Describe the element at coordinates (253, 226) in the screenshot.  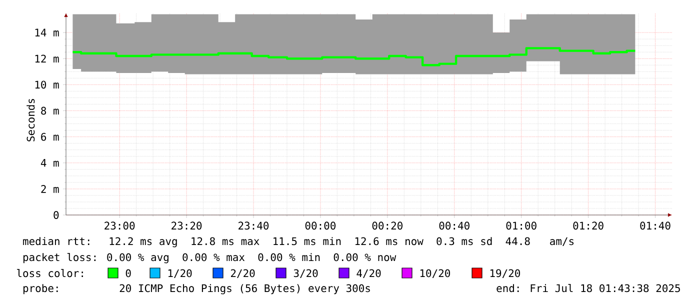
I see `x-tick-label: 23:40` at that location.